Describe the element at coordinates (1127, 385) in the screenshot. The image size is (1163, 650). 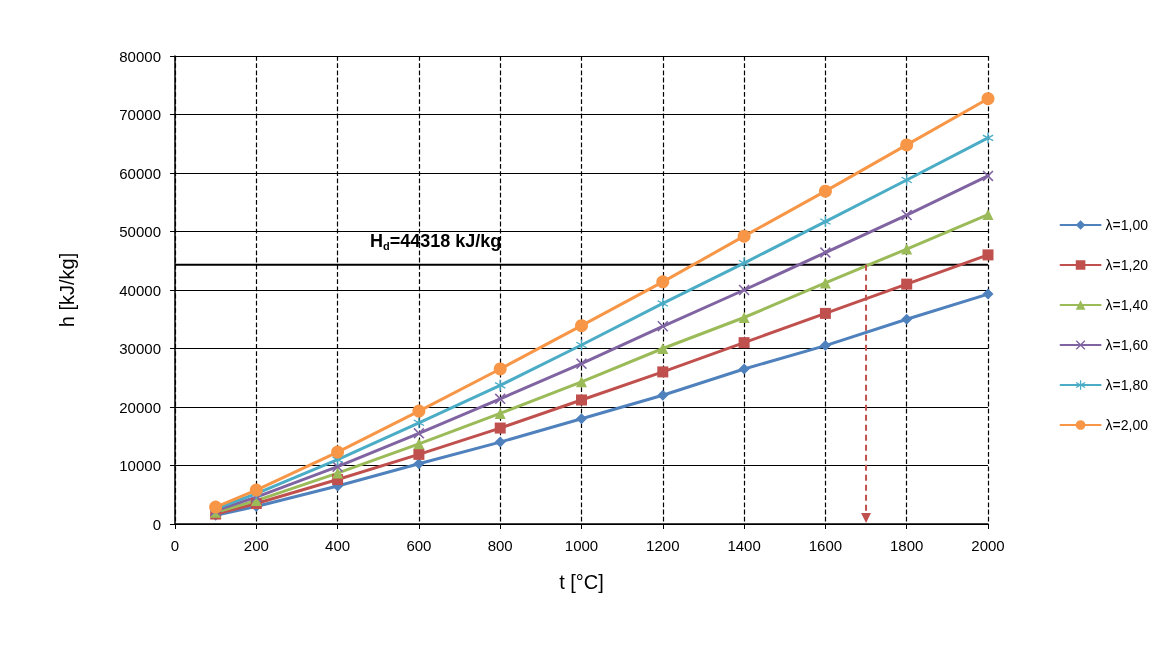
I see `legend-label: λ=1,80` at that location.